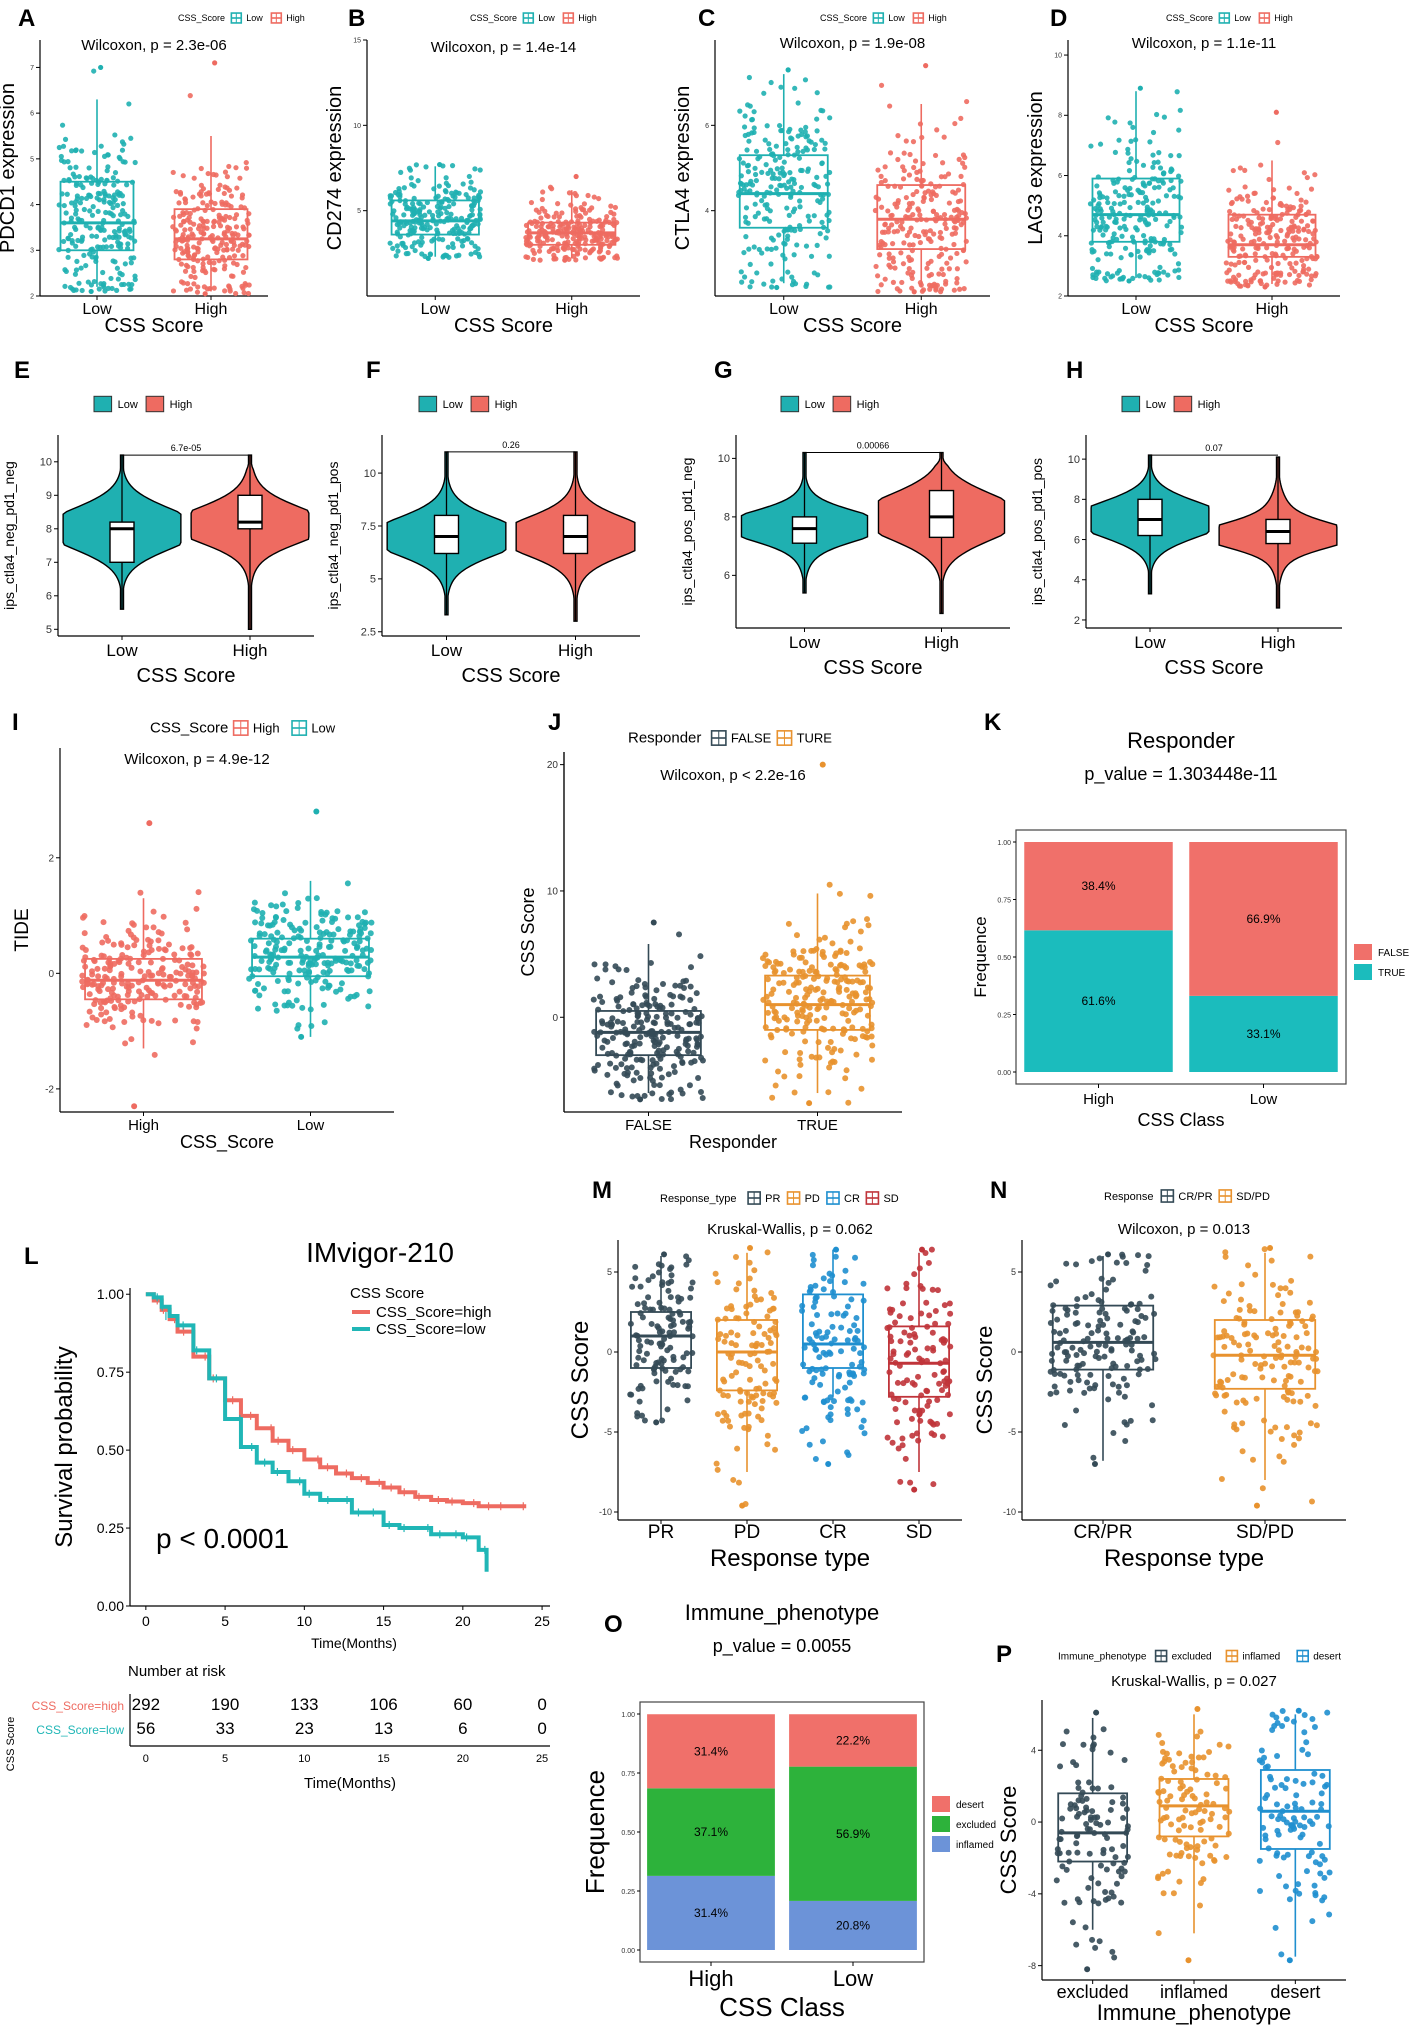 The width and height of the screenshot is (1417, 2032). Describe the element at coordinates (1263, 919) in the screenshot. I see `bar-label-FALSE-Low: 66.9%` at that location.